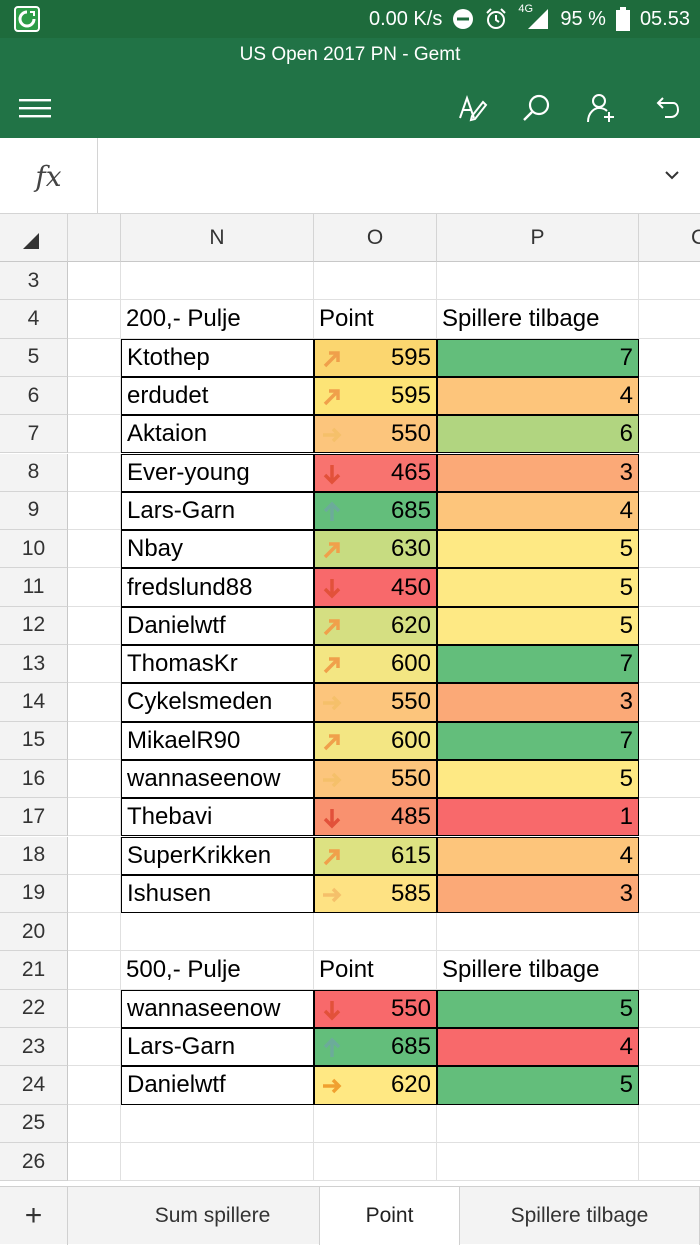  Describe the element at coordinates (672, 176) in the screenshot. I see `chevron-down-icon` at that location.